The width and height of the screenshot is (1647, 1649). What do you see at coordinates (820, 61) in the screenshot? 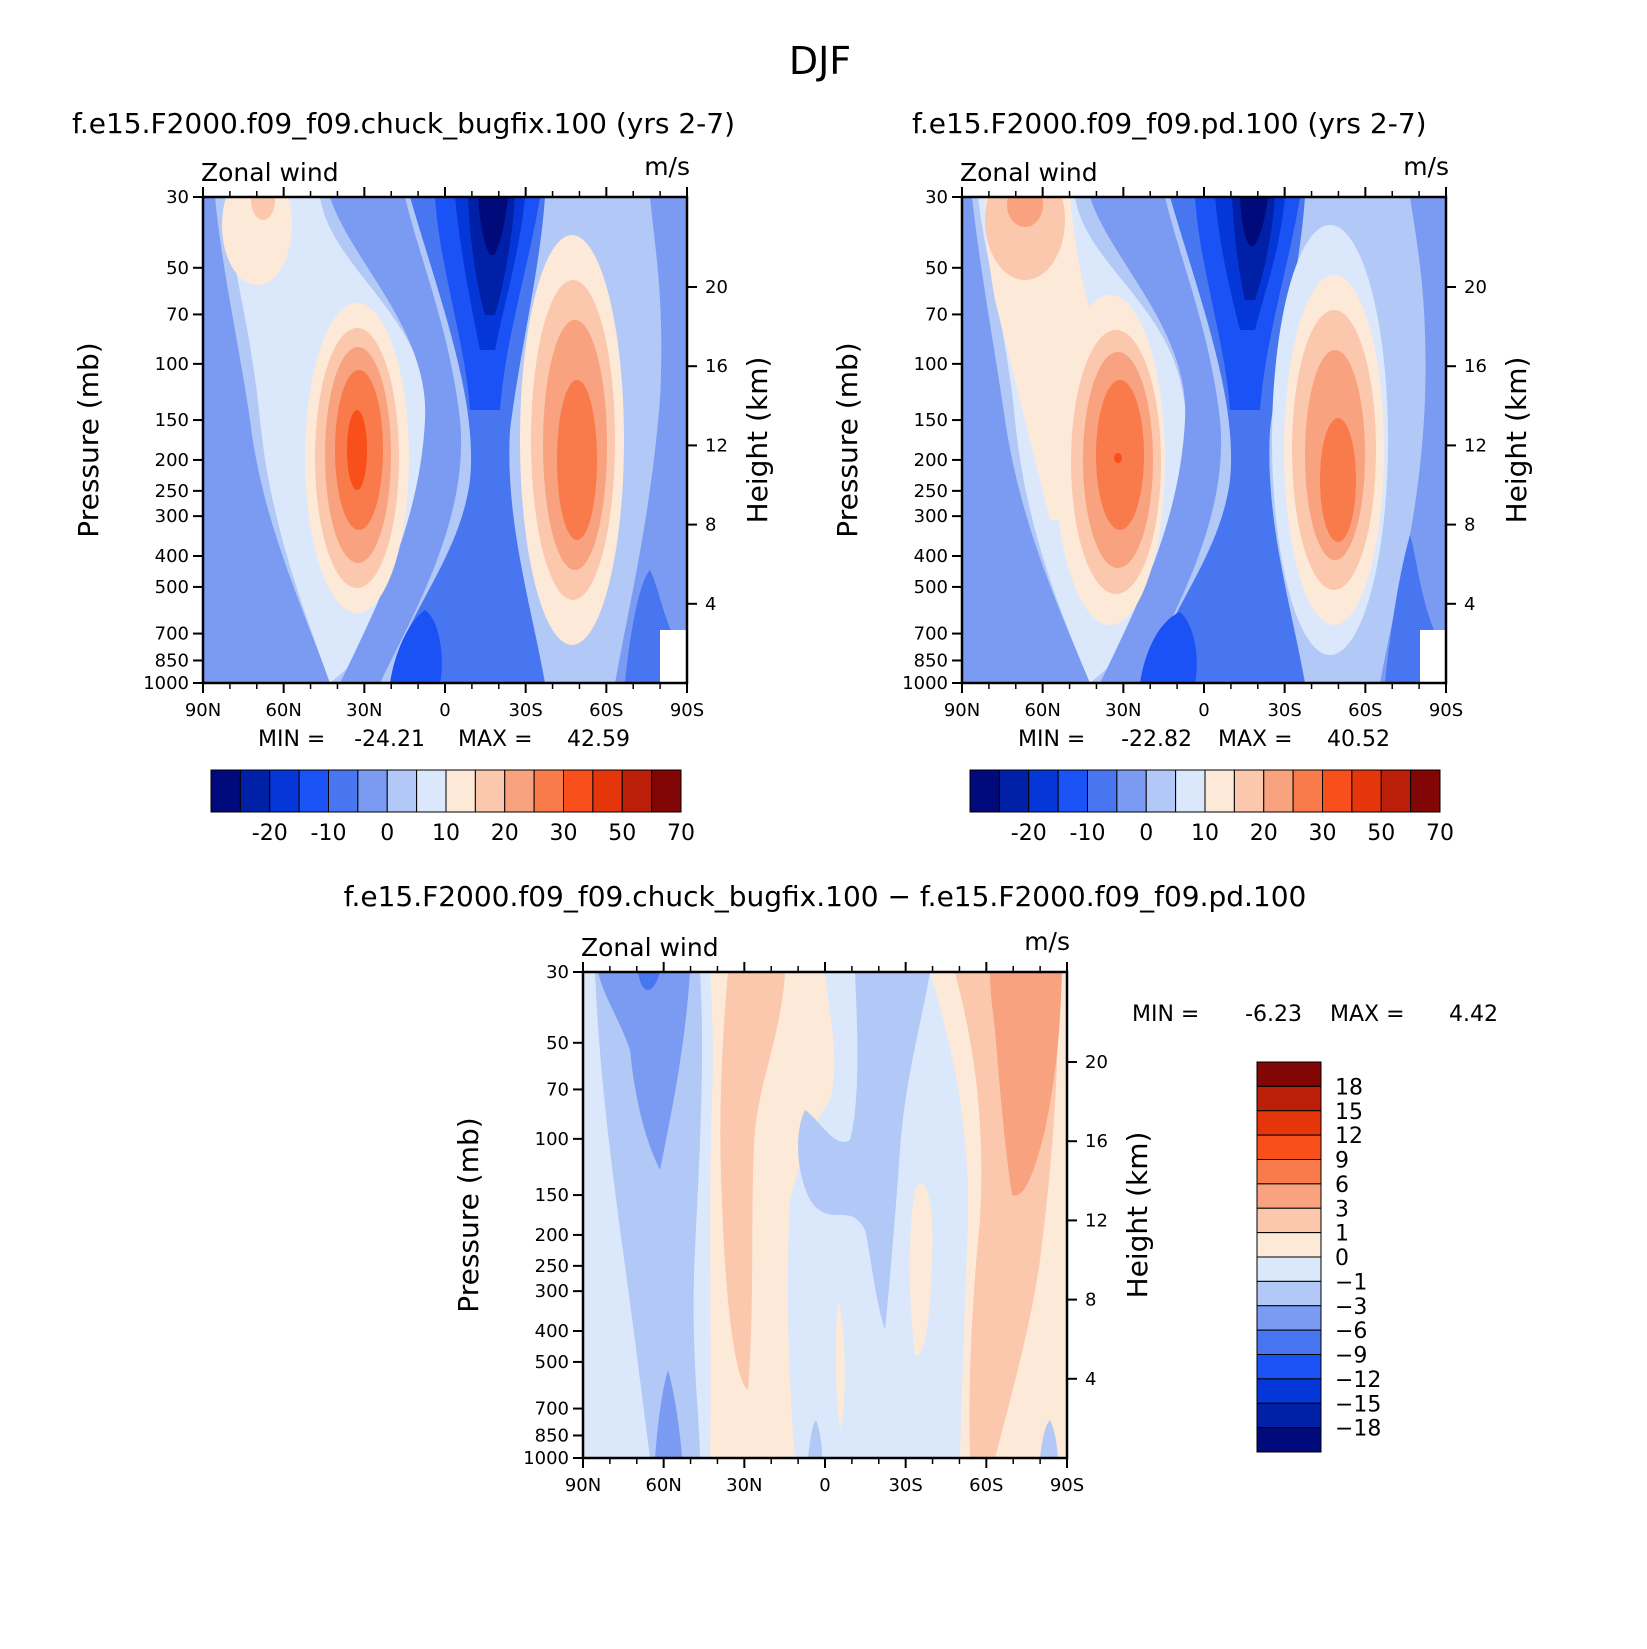
I see `figure-title: DJF` at bounding box center [820, 61].